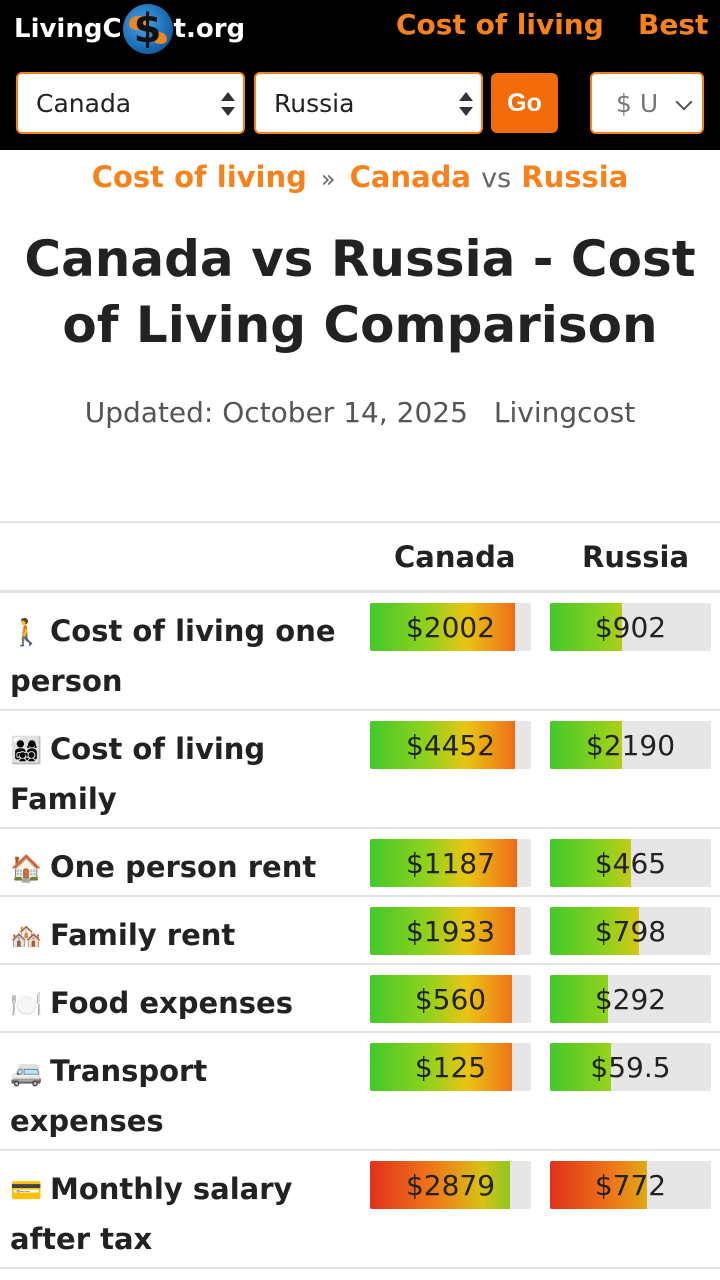 Image resolution: width=720 pixels, height=1280 pixels. I want to click on table-row: 🏠 One person rent $1187 $465, so click(360, 863).